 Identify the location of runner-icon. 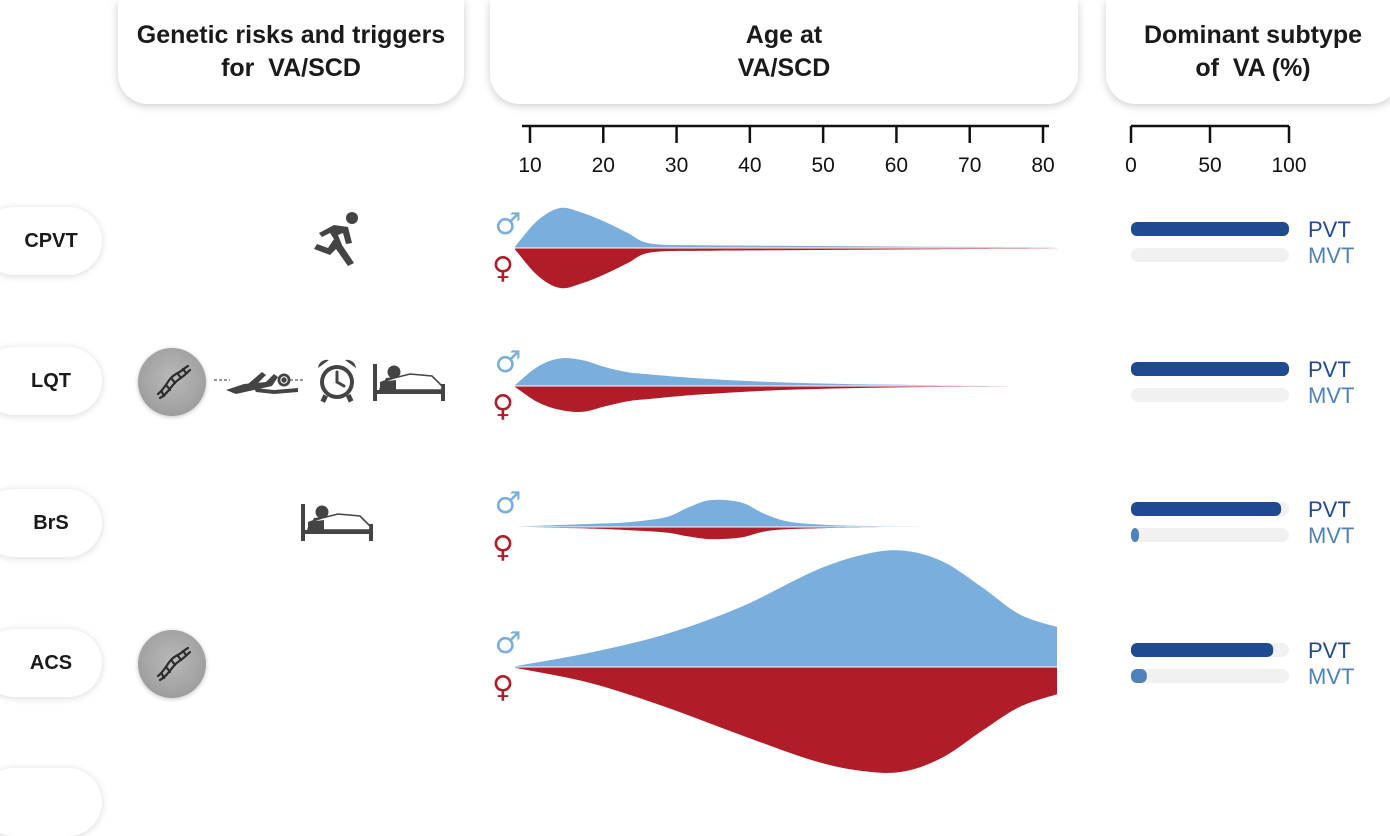
(336, 239).